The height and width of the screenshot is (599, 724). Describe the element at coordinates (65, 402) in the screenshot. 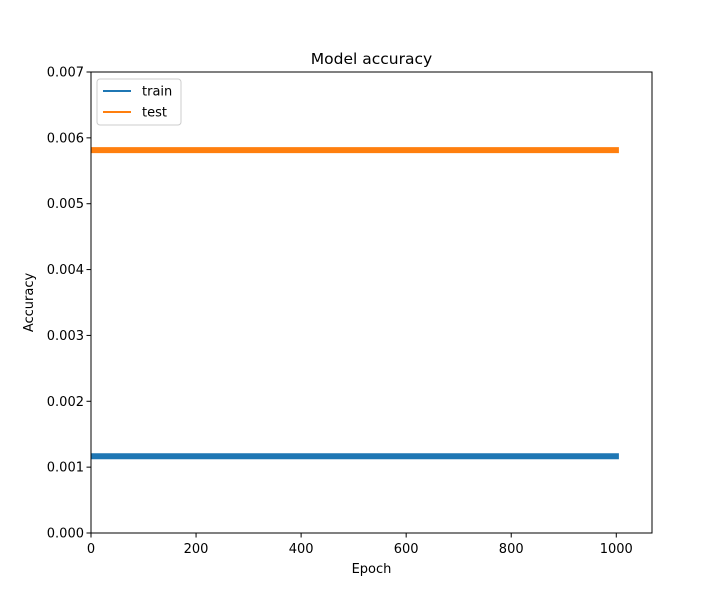

I see `y-tick-label: 0.002` at that location.